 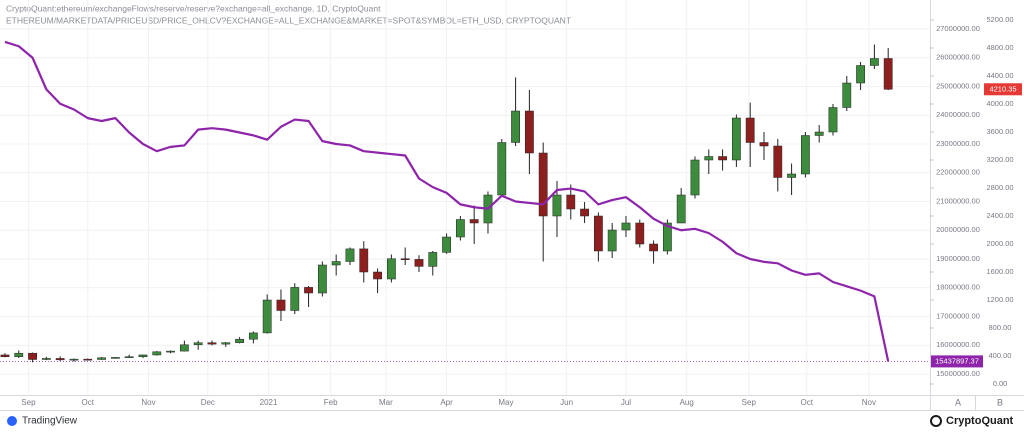 What do you see at coordinates (958, 344) in the screenshot?
I see `y-tick-label: 16000000.00` at bounding box center [958, 344].